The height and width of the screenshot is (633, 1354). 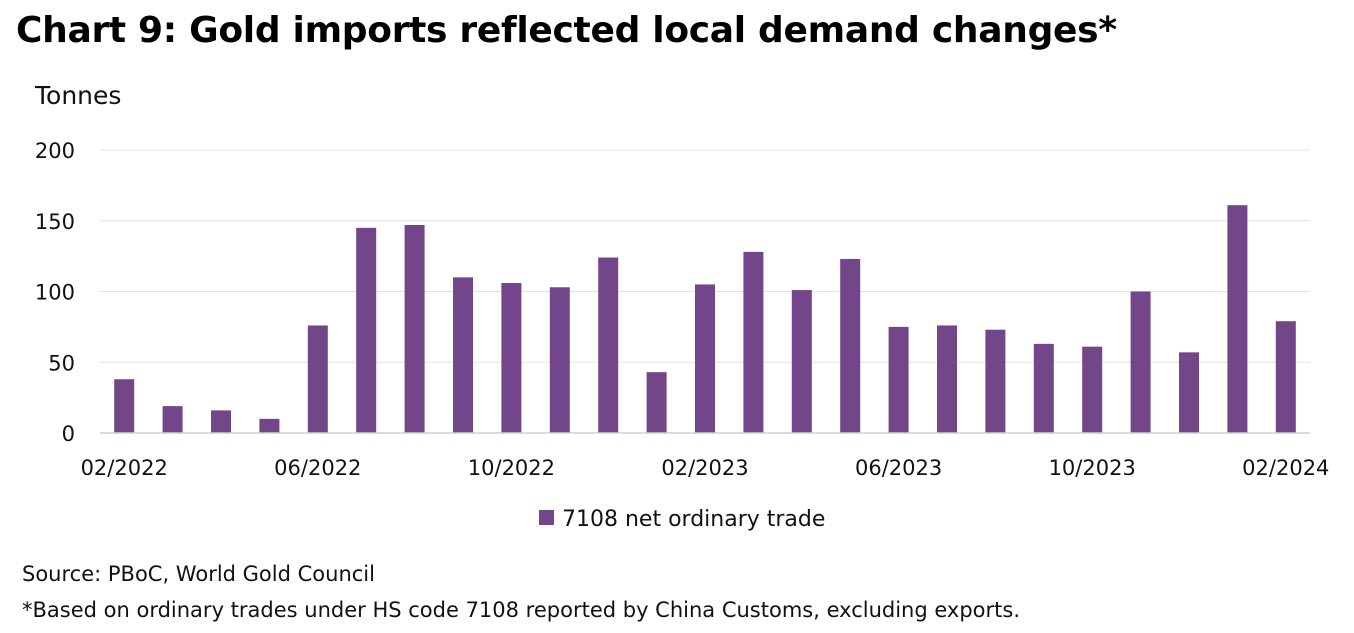 I want to click on bar-06-2022, so click(x=317, y=379).